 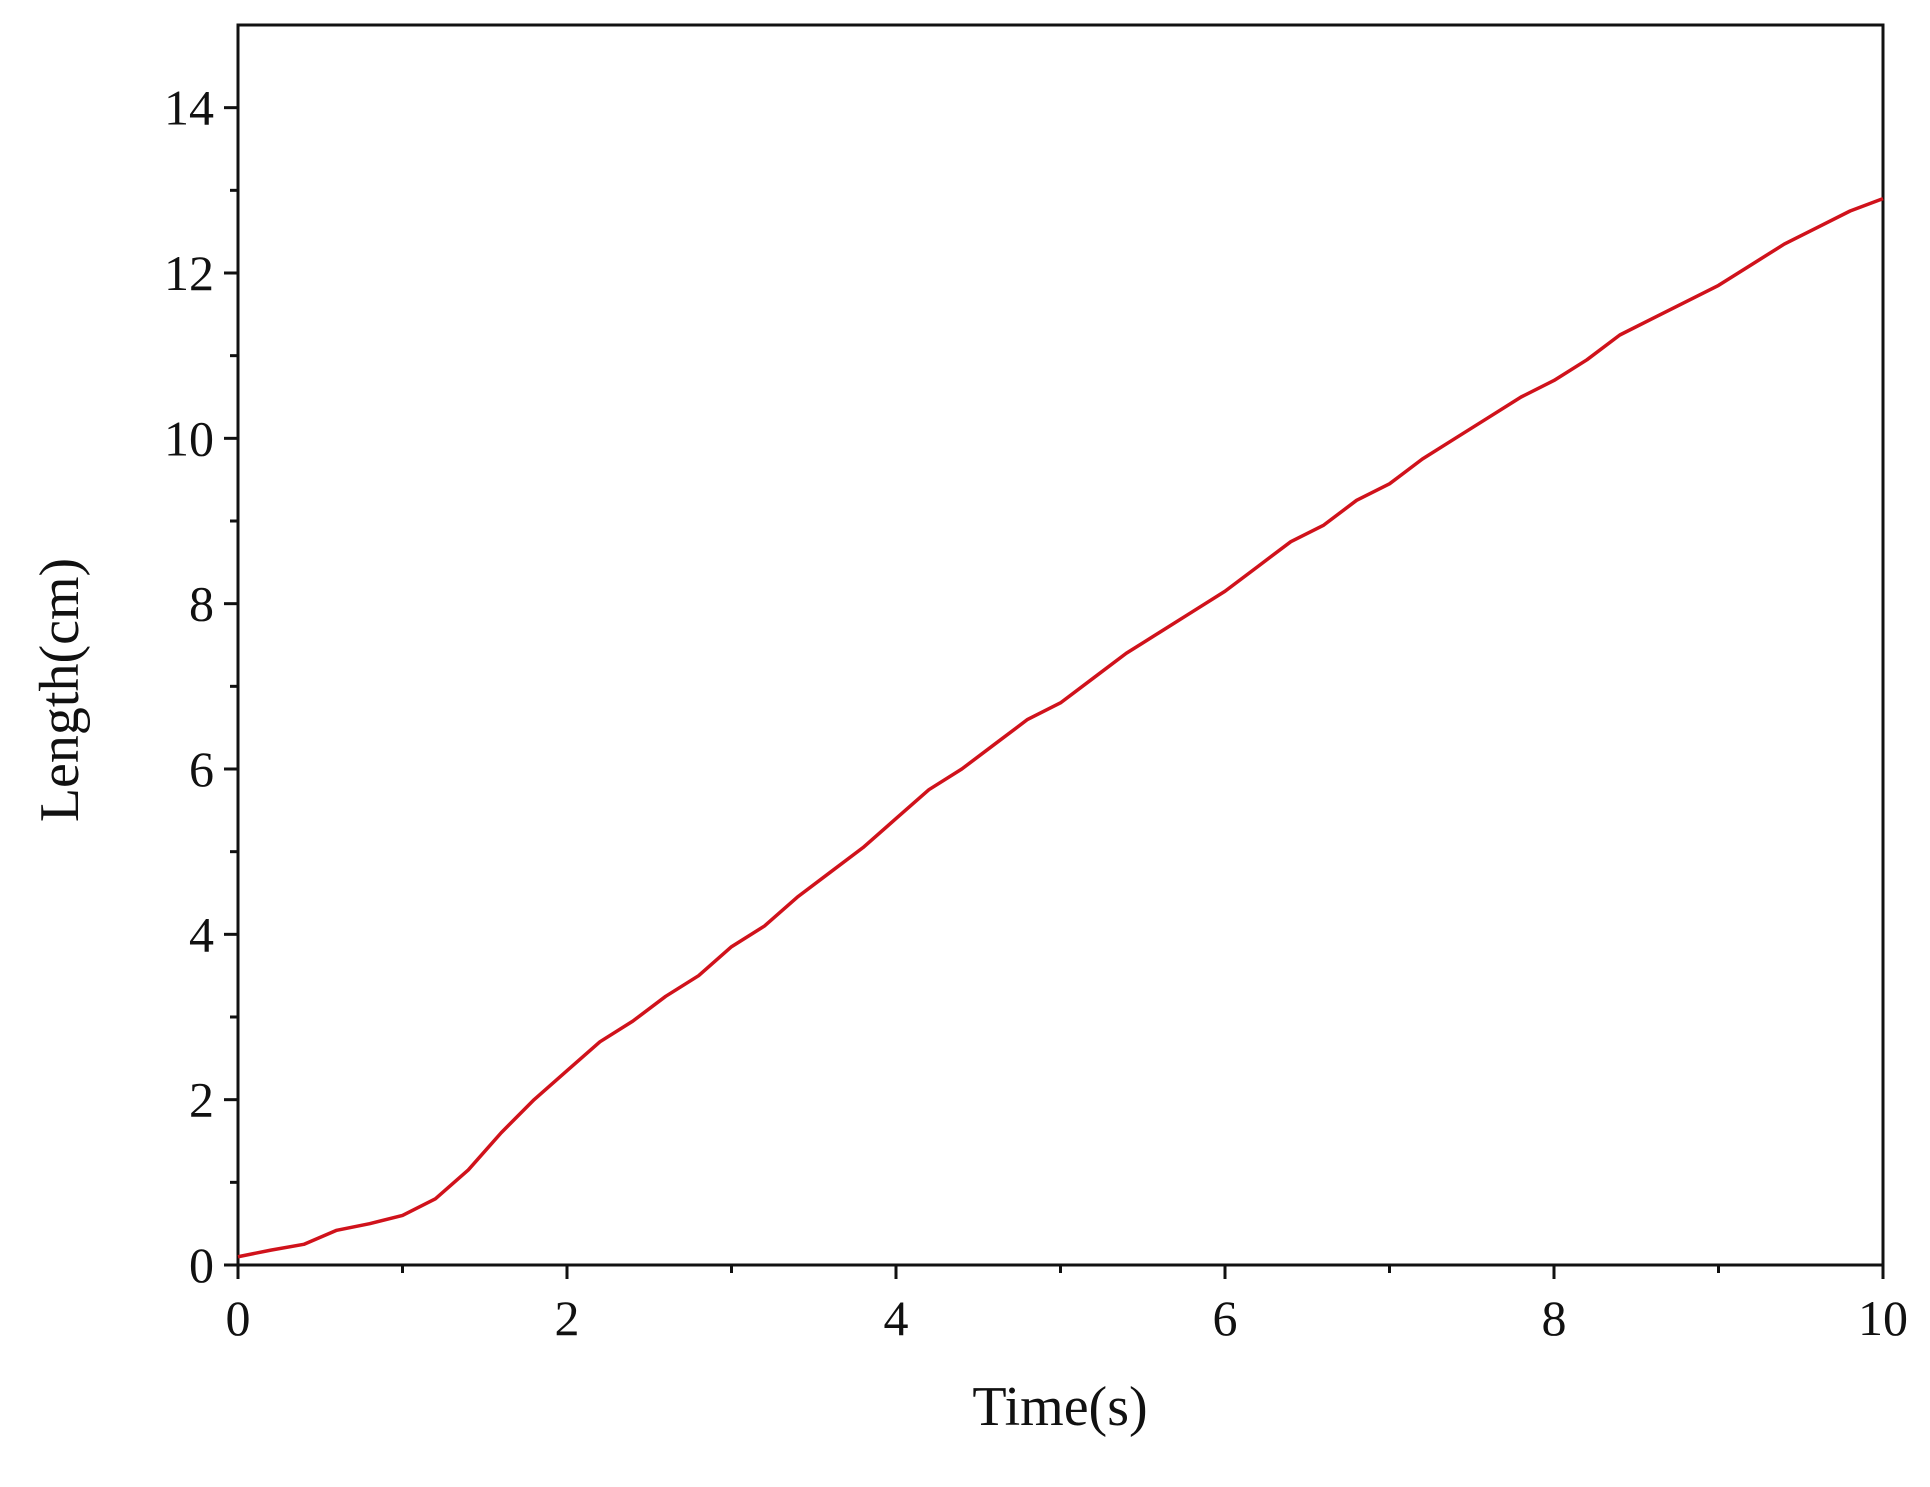 What do you see at coordinates (1554, 1318) in the screenshot?
I see `x-tick-label: 8` at bounding box center [1554, 1318].